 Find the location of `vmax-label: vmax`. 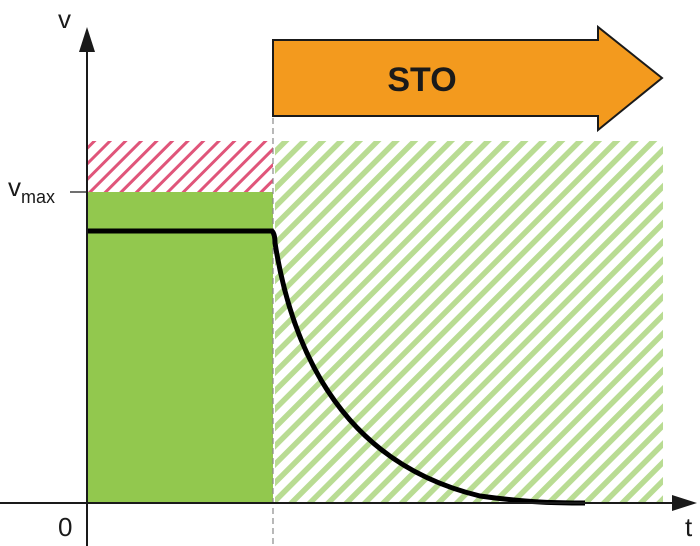

vmax-label: vmax is located at coordinates (31, 189).